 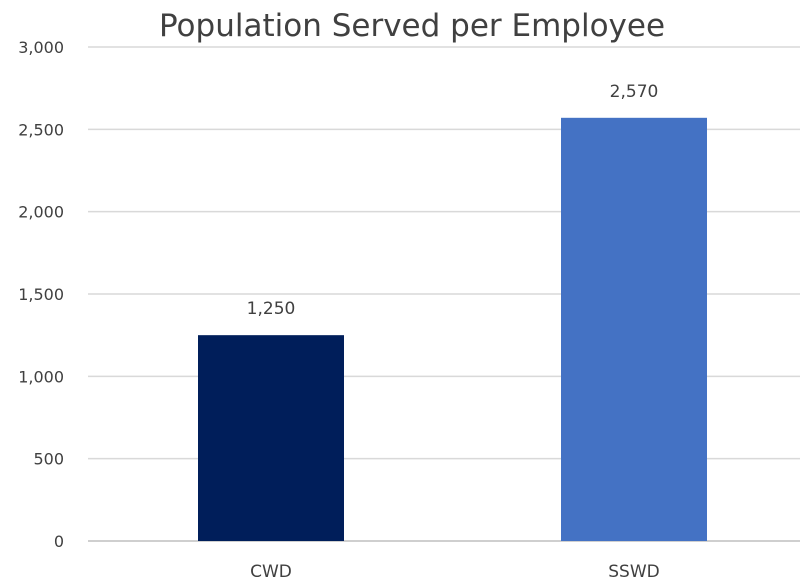 I want to click on category-labels: CWD SSWD, so click(x=455, y=572).